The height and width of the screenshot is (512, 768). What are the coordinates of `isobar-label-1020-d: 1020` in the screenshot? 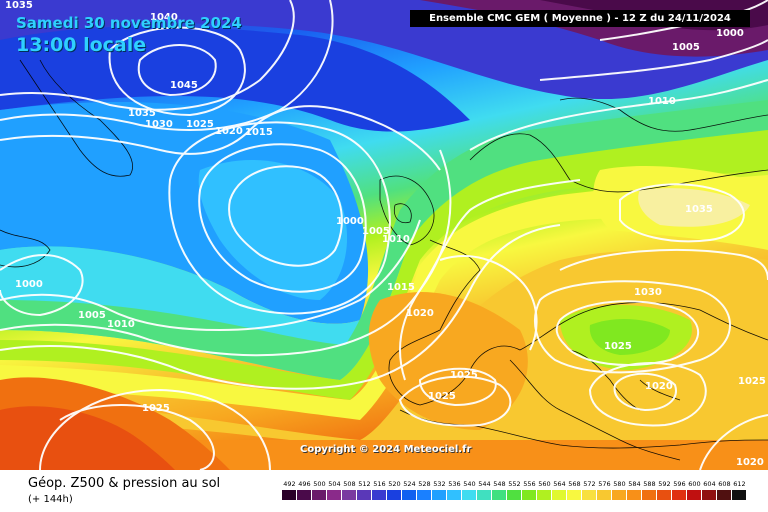 It's located at (750, 462).